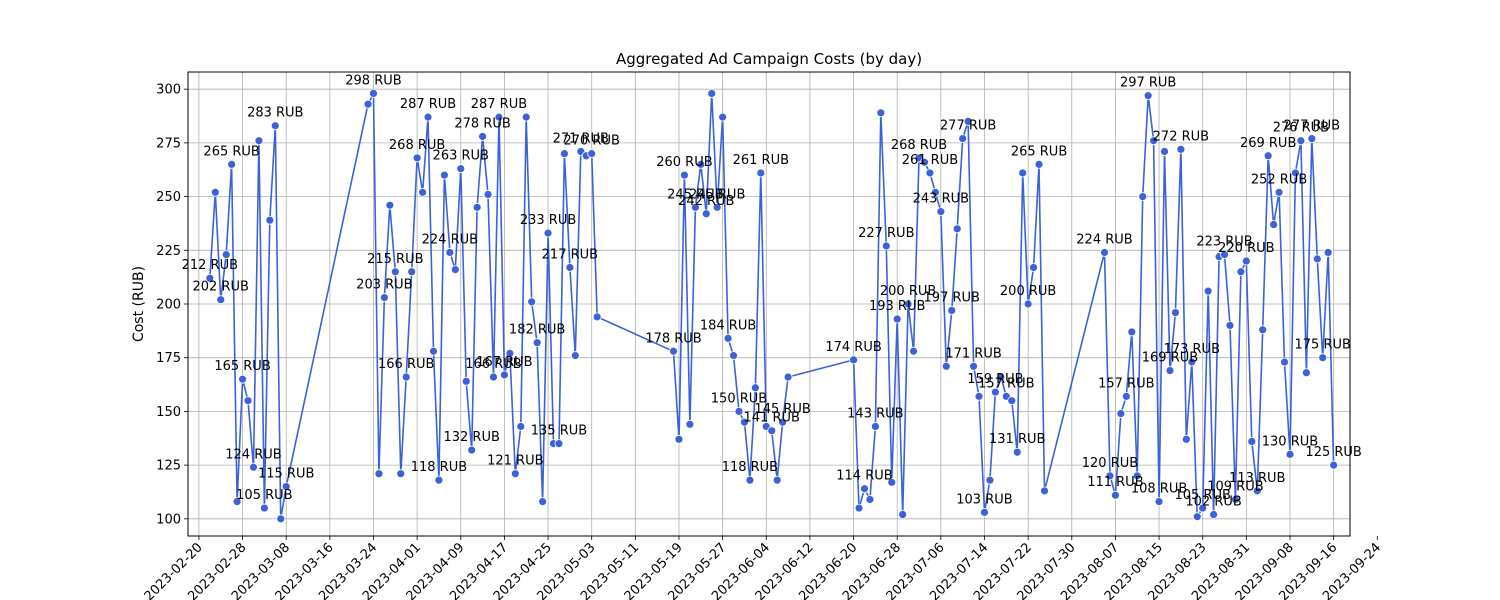 The width and height of the screenshot is (1500, 600). What do you see at coordinates (168, 197) in the screenshot?
I see `y-tick-label: 250` at bounding box center [168, 197].